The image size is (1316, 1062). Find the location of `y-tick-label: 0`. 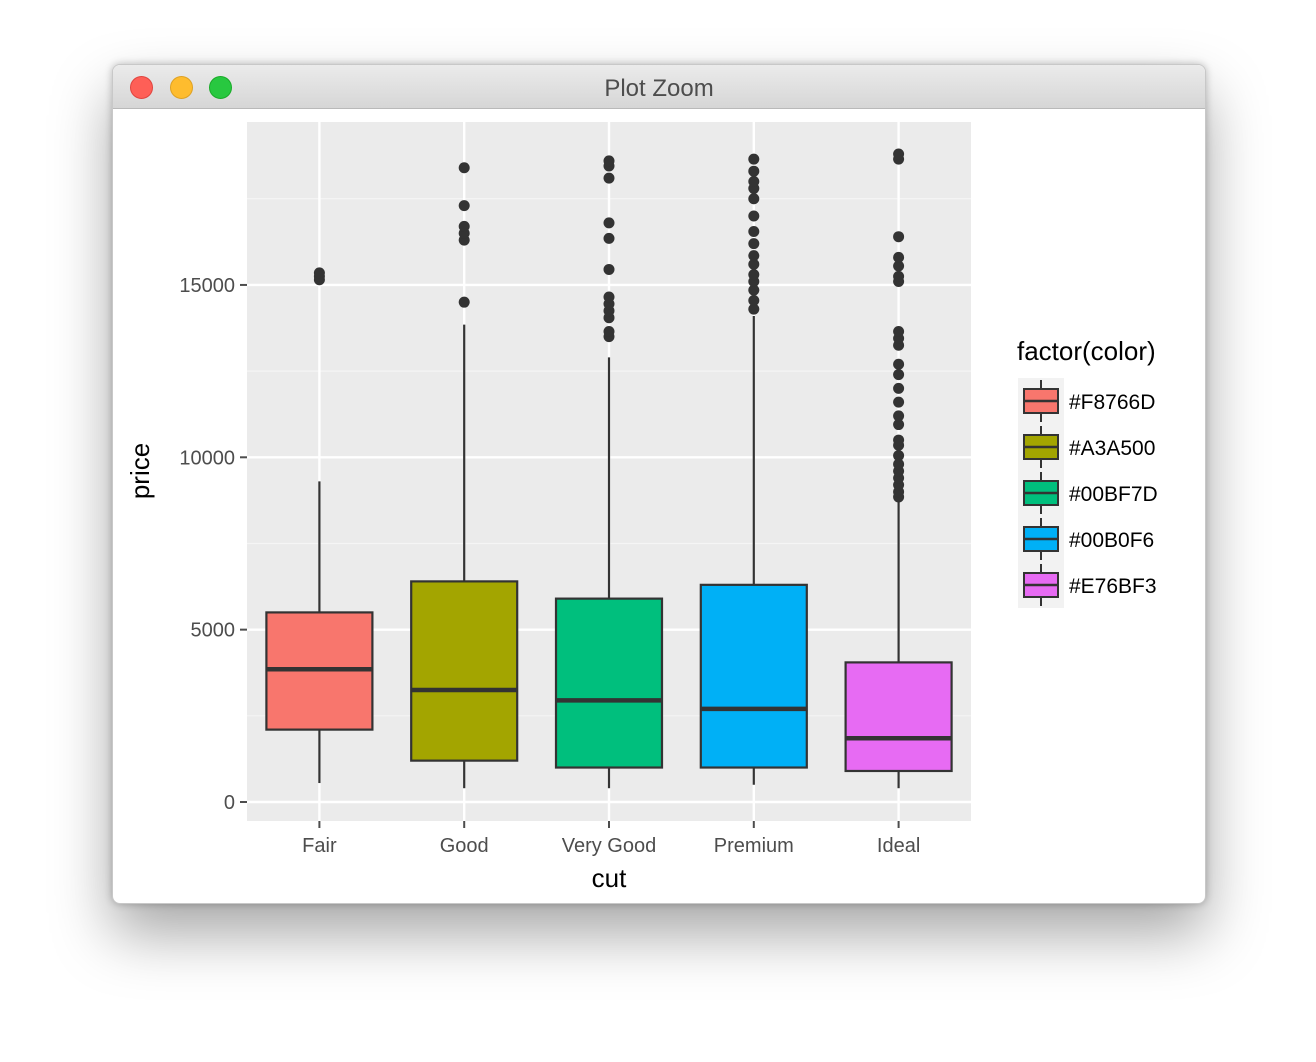

y-tick-label: 0 is located at coordinates (229, 803).